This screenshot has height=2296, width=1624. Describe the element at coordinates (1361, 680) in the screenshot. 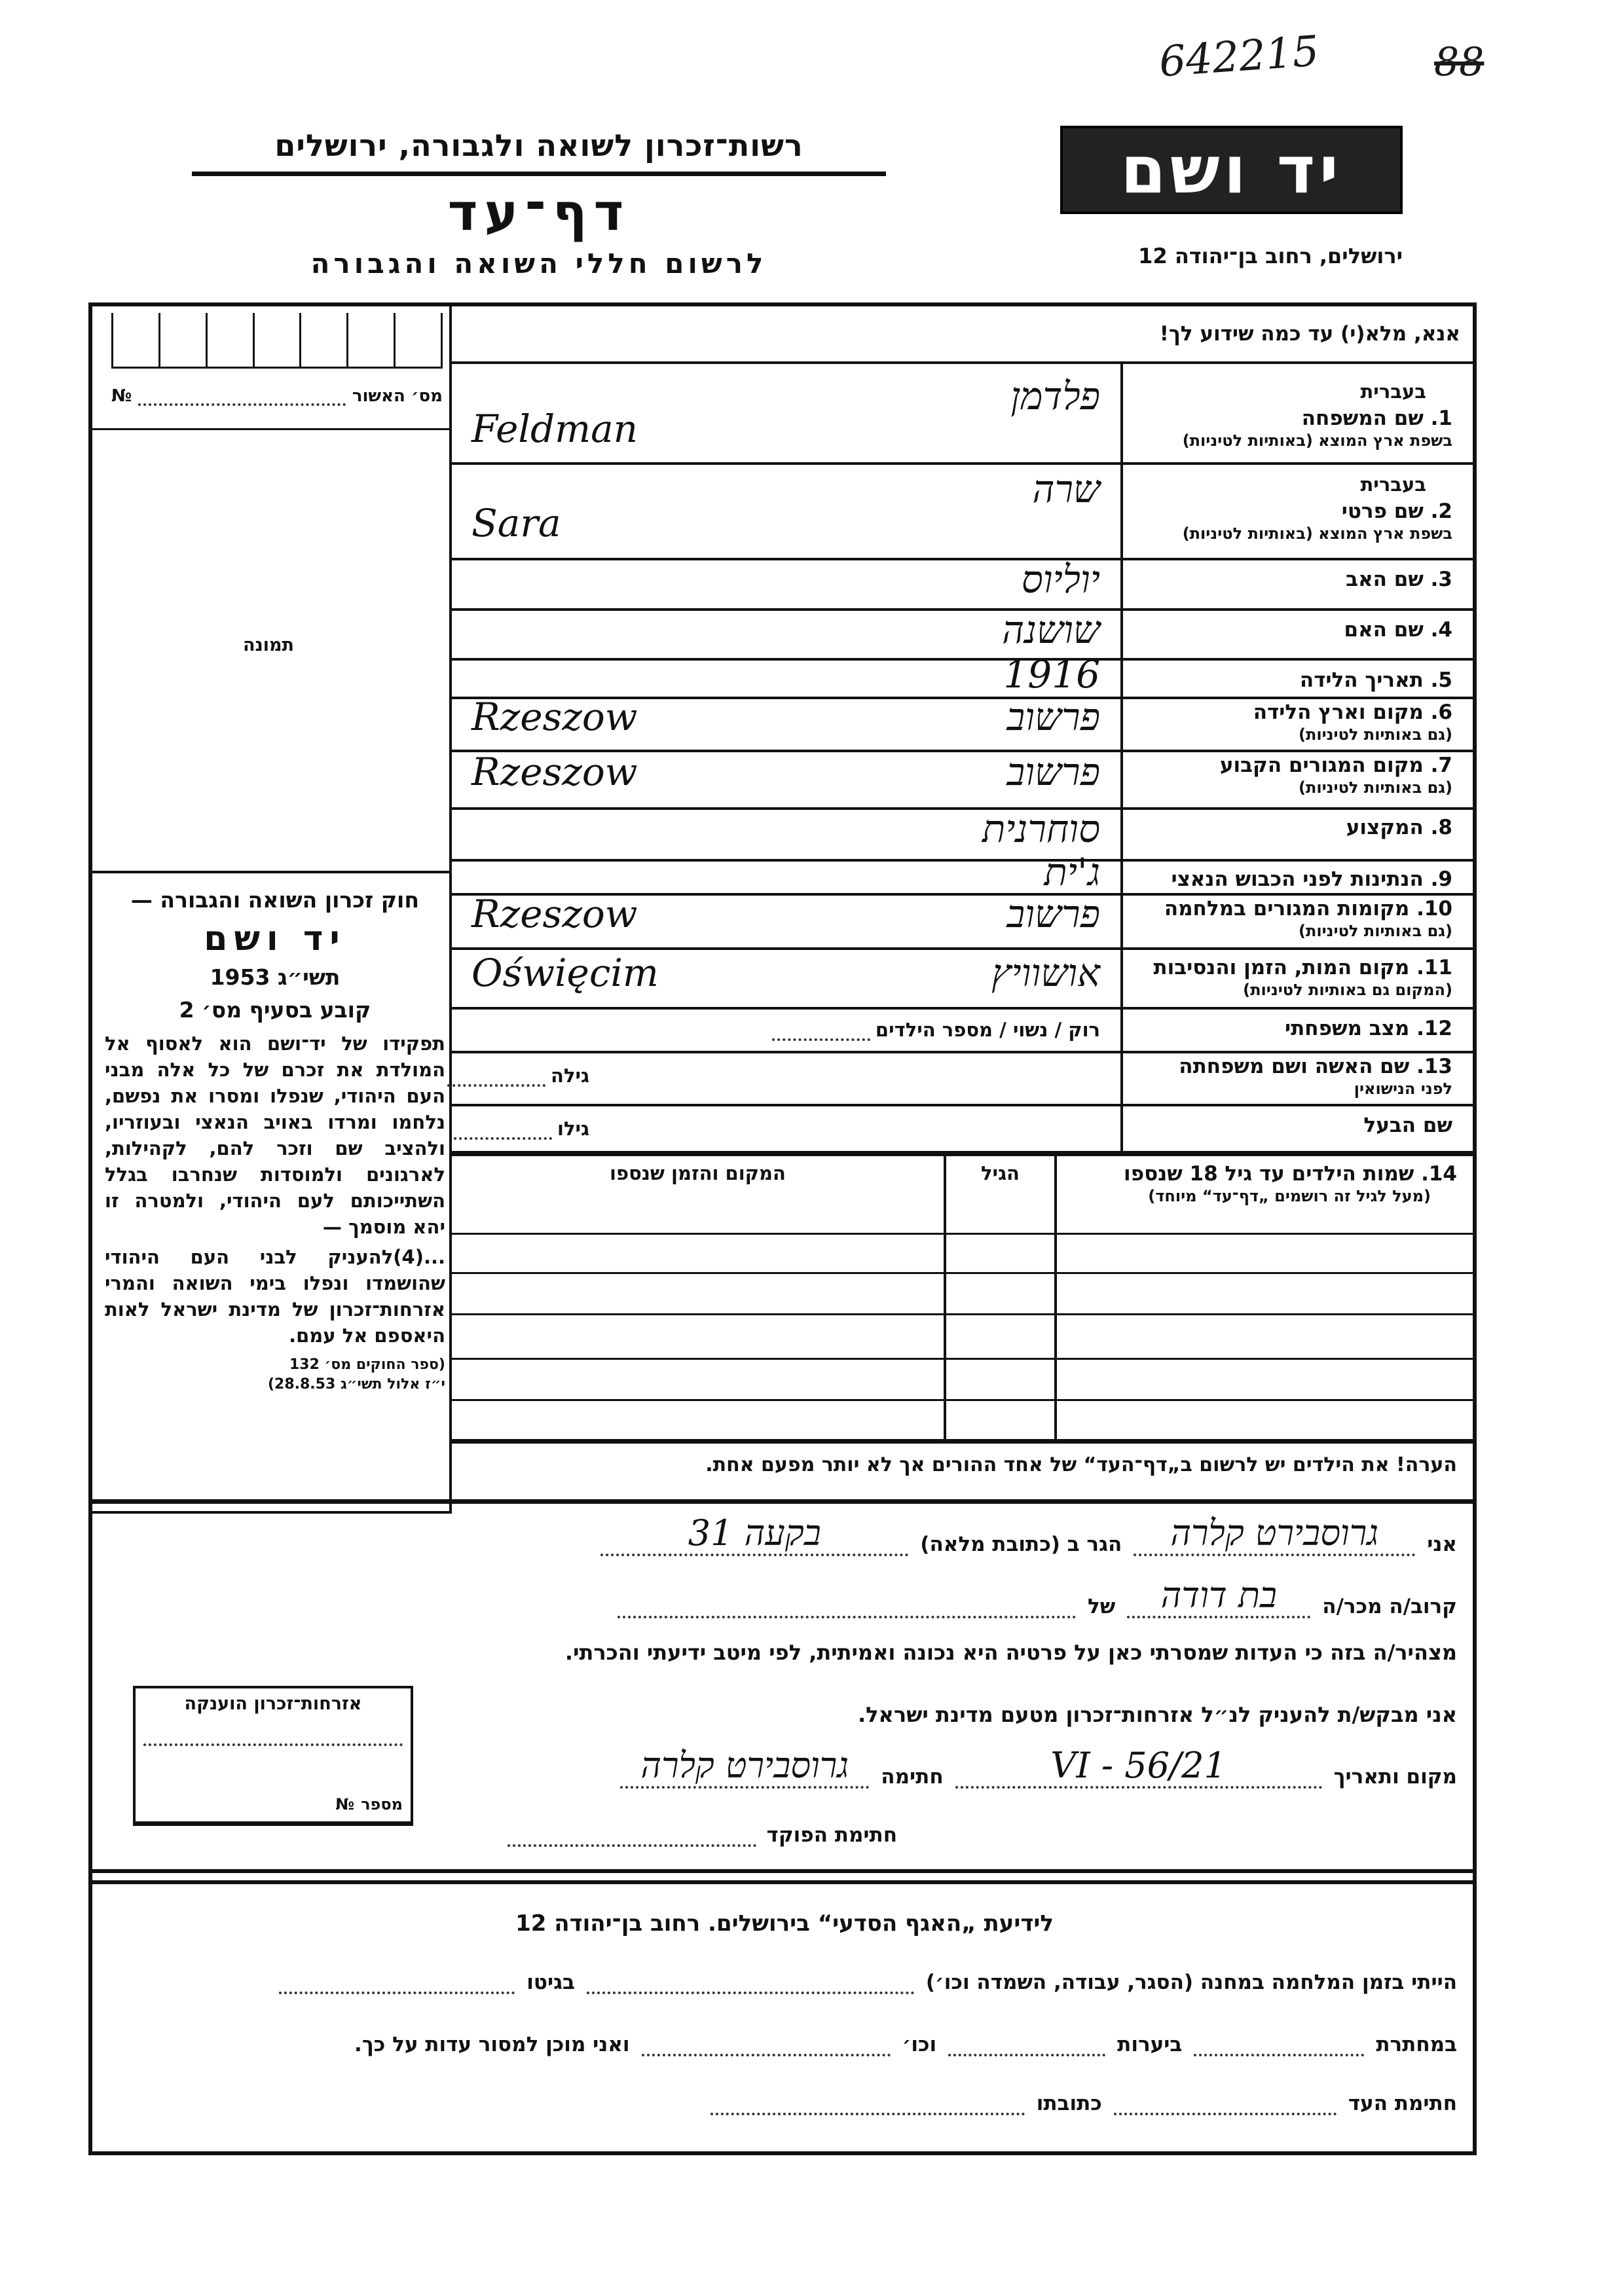

I see `field-label-text: תאריך הלידה` at that location.